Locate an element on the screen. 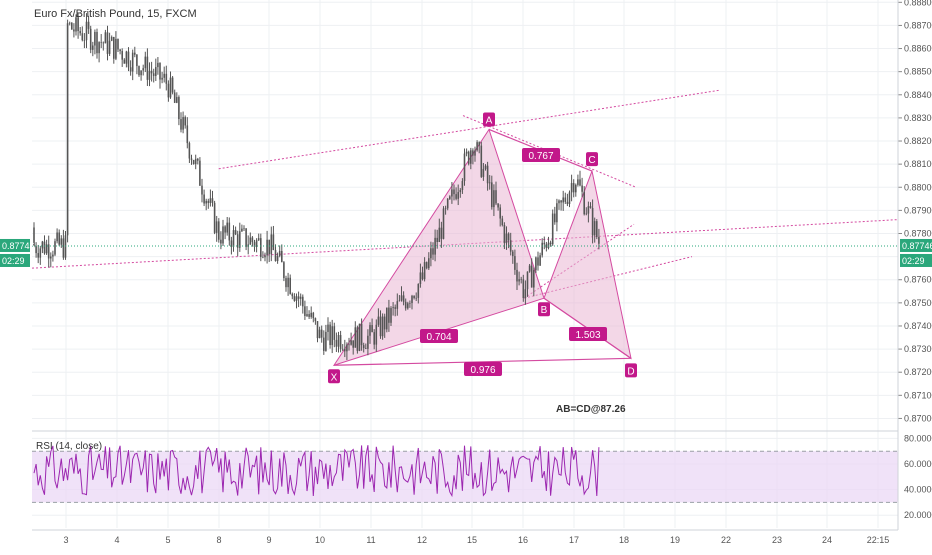 This screenshot has height=555, width=932. ratio-xab-bg is located at coordinates (439, 336).